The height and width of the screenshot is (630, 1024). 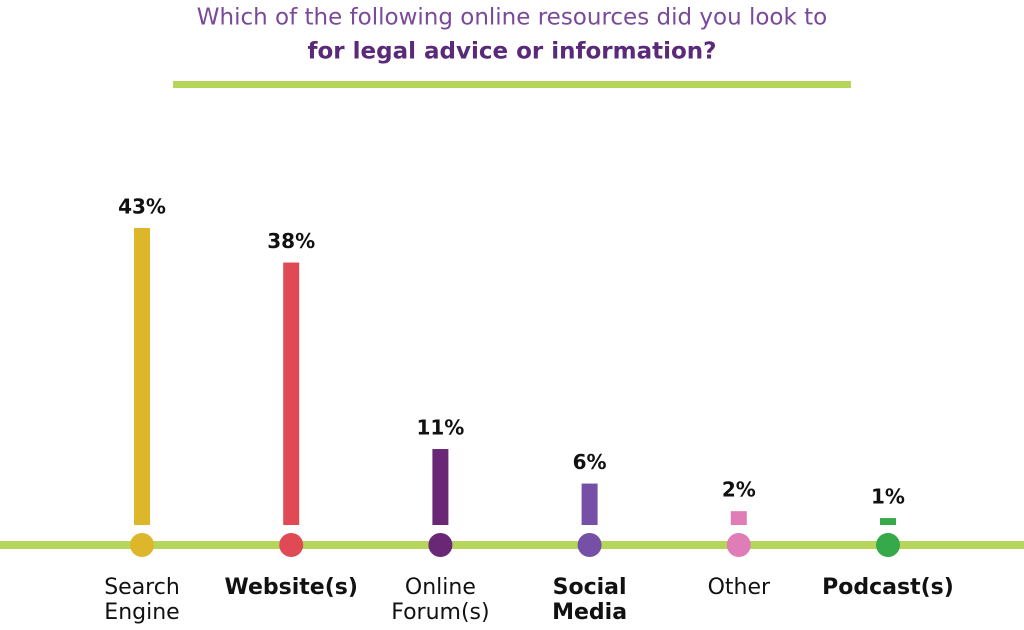 What do you see at coordinates (142, 587) in the screenshot?
I see `x-tick-label: Search` at bounding box center [142, 587].